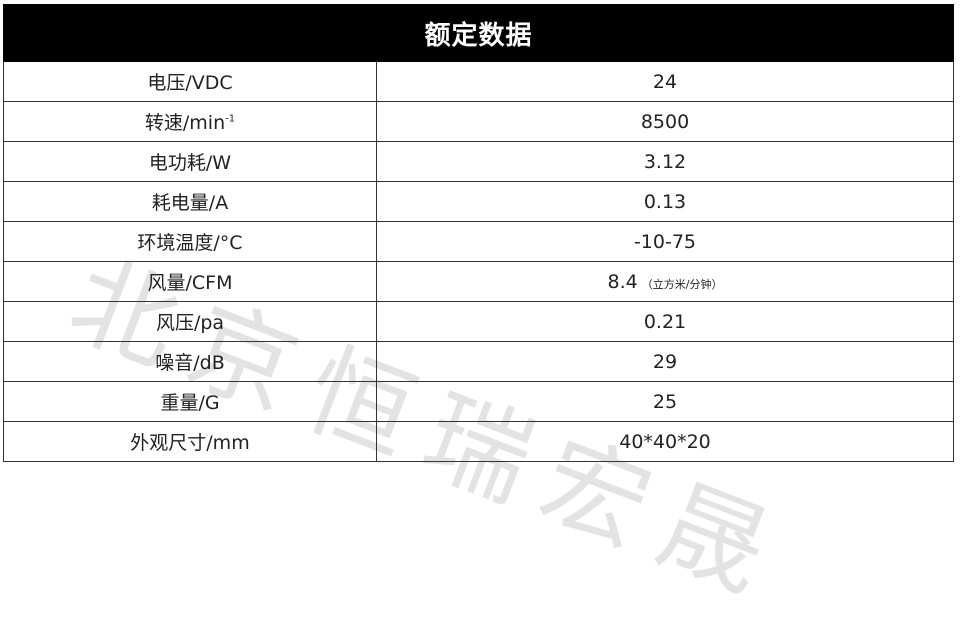  I want to click on row-value: 8.4 （立方米/分钟）, so click(665, 281).